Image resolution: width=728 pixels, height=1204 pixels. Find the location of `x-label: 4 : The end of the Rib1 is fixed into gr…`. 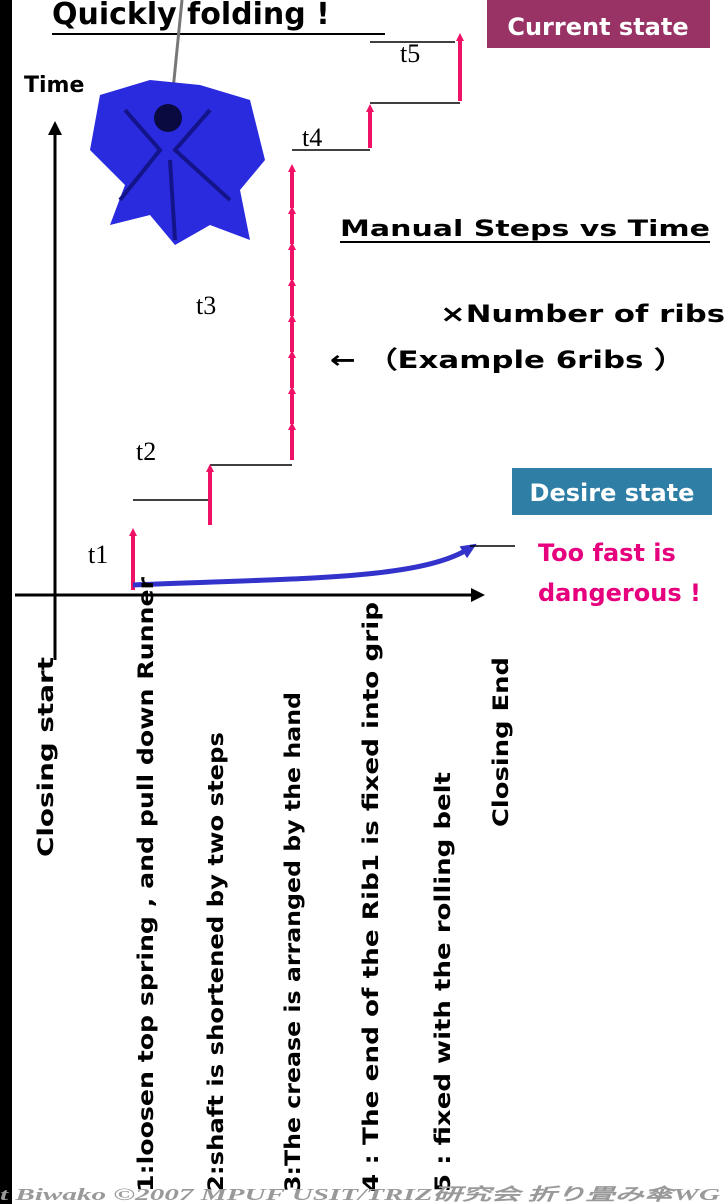

x-label: 4 : The end of the Rib1 is fixed into gr… is located at coordinates (371, 897).